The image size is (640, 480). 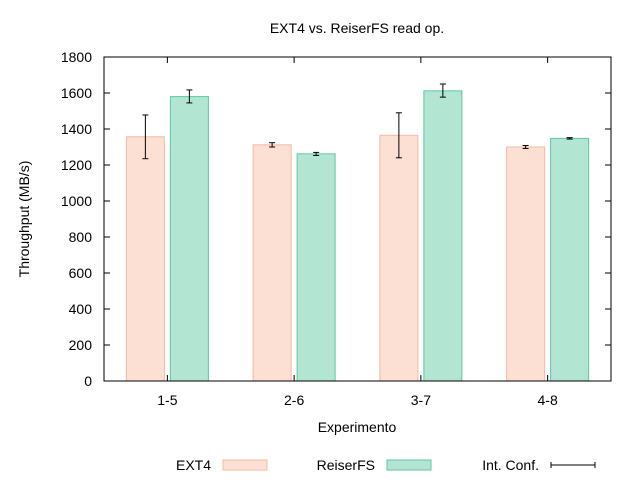 I want to click on y-tick-label: 400, so click(x=81, y=309).